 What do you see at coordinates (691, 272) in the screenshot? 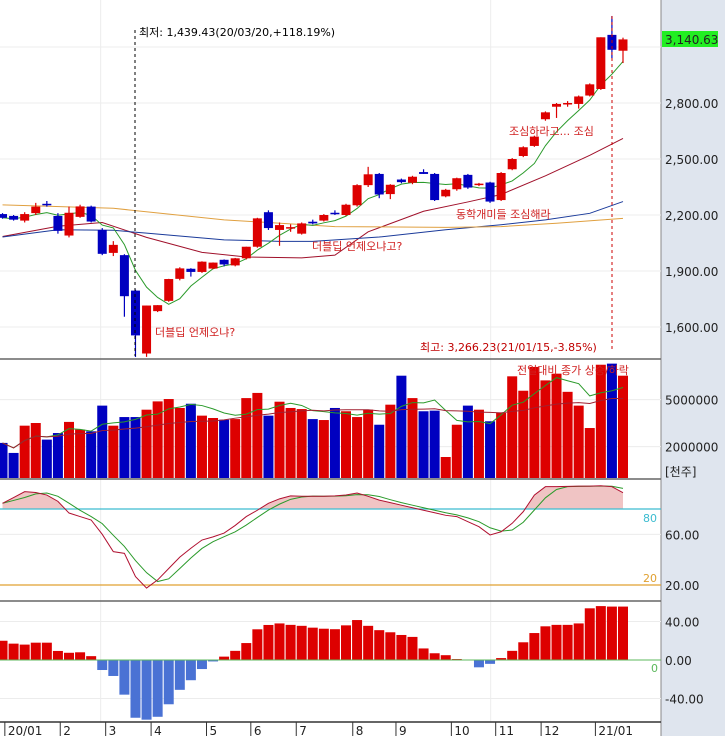
I see `price-axis-label: 1,900.00` at bounding box center [691, 272].